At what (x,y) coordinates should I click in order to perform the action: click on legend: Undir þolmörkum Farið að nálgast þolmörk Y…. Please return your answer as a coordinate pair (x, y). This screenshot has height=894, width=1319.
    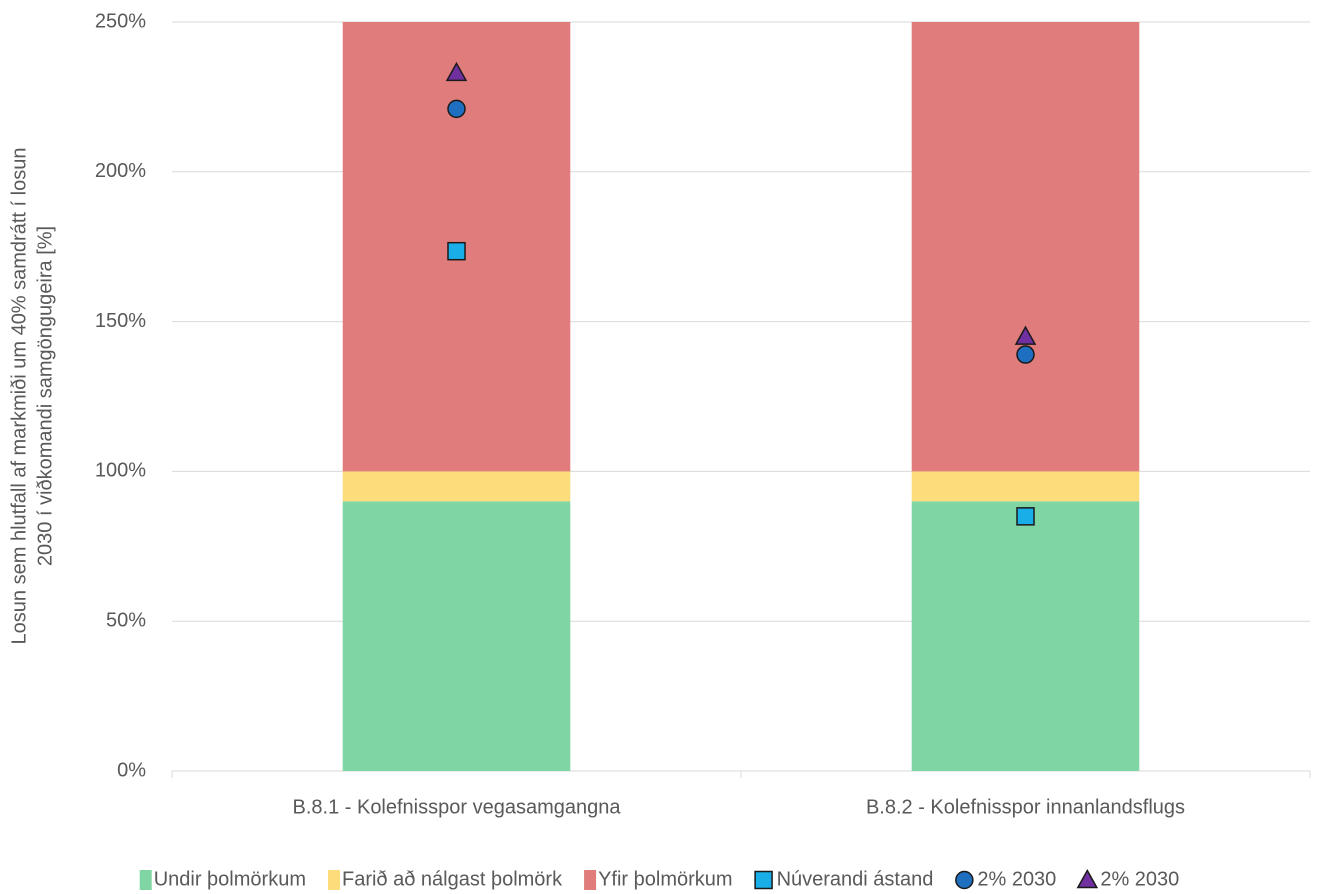
    Looking at the image, I should click on (659, 879).